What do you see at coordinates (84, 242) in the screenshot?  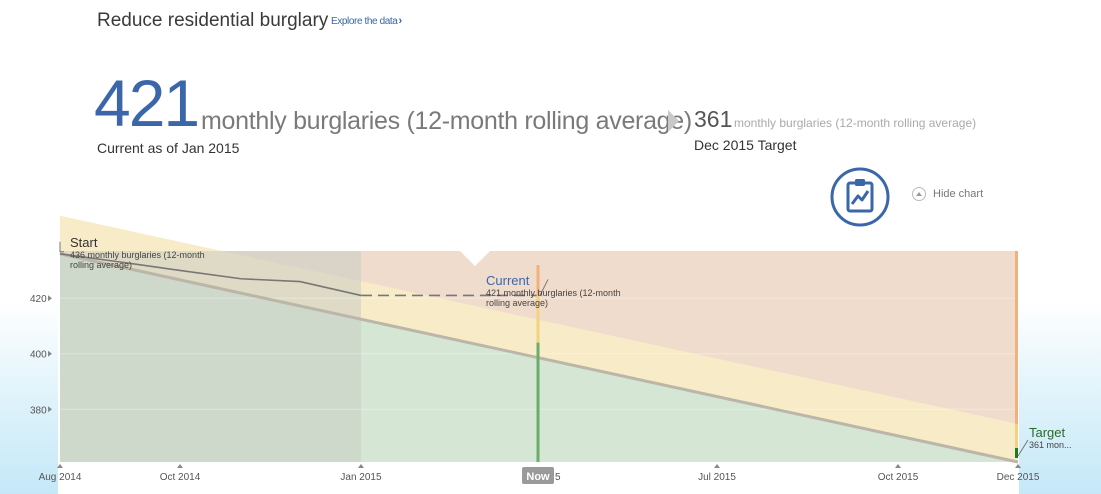 I see `start-annotation-title: Start` at bounding box center [84, 242].